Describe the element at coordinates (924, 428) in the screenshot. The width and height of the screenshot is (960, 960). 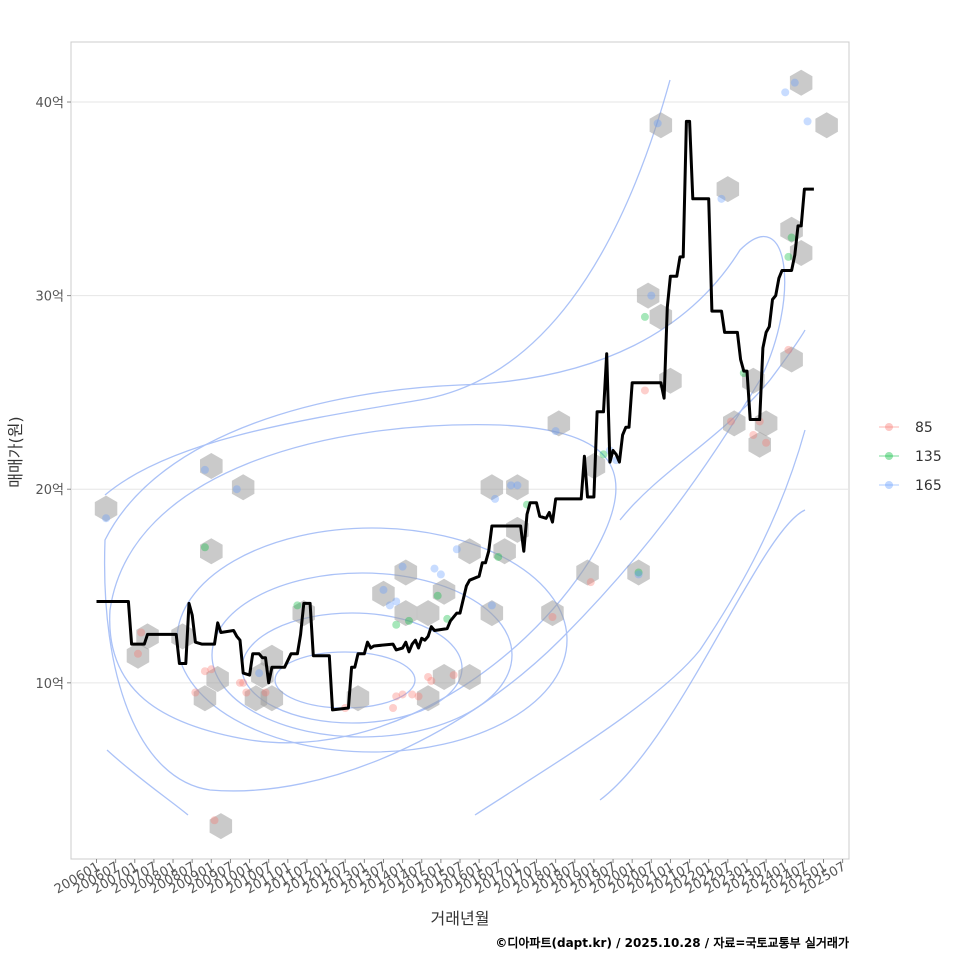
I see `legend-label: 85` at that location.